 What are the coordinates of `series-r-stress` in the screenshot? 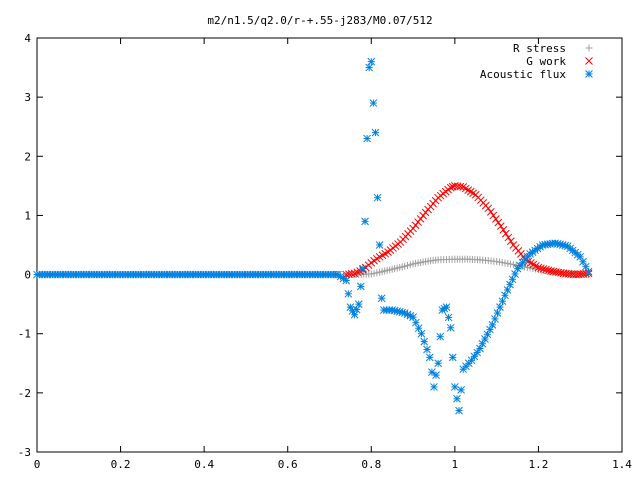 It's located at (467, 267).